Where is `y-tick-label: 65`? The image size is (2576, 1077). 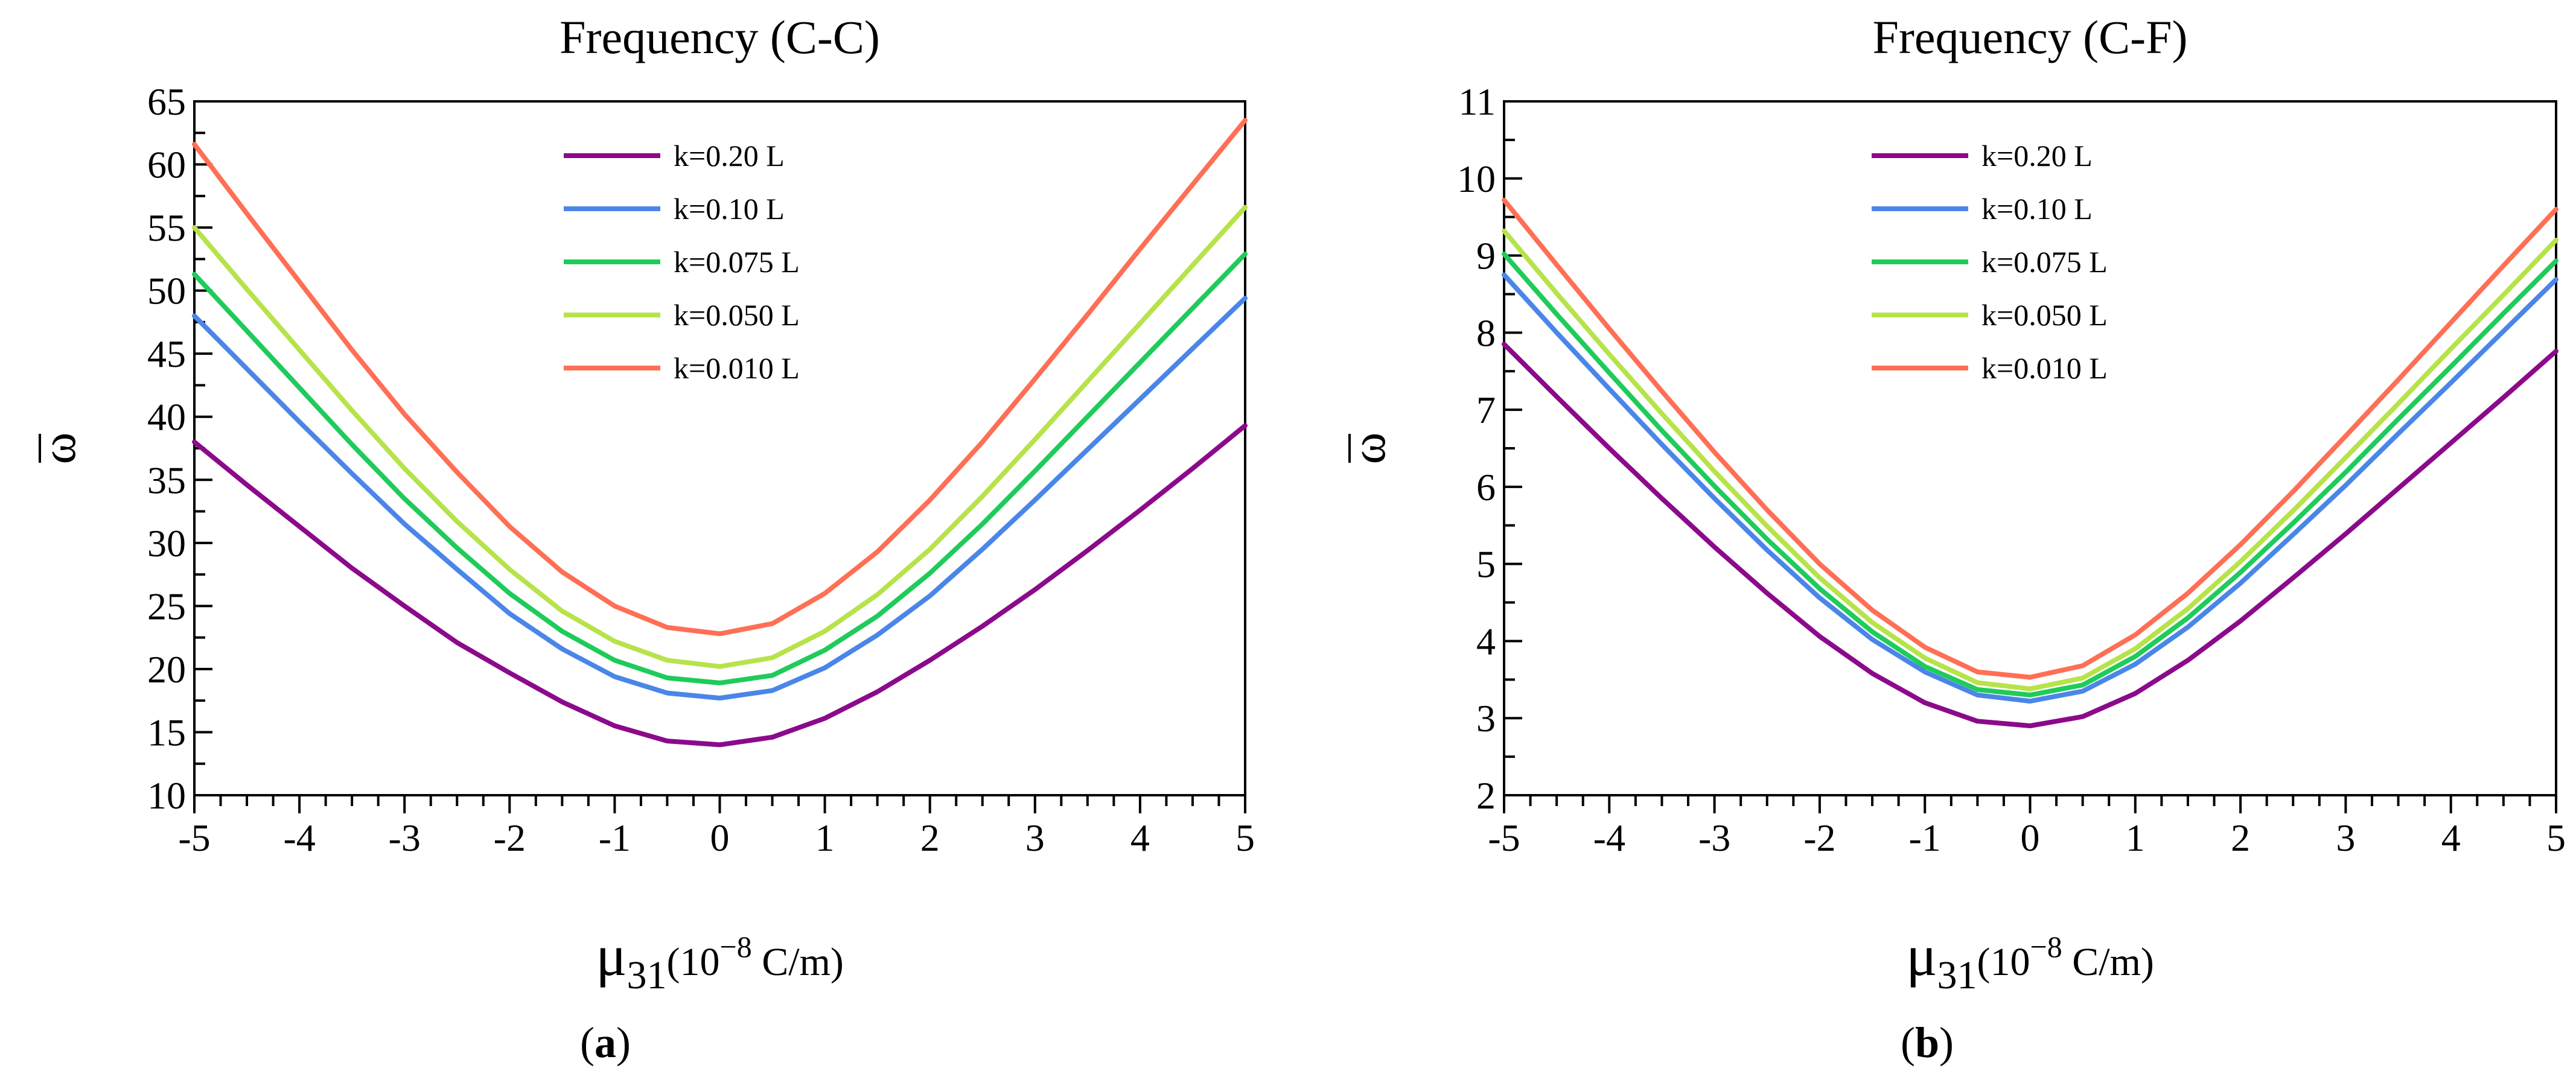 y-tick-label: 65 is located at coordinates (166, 101).